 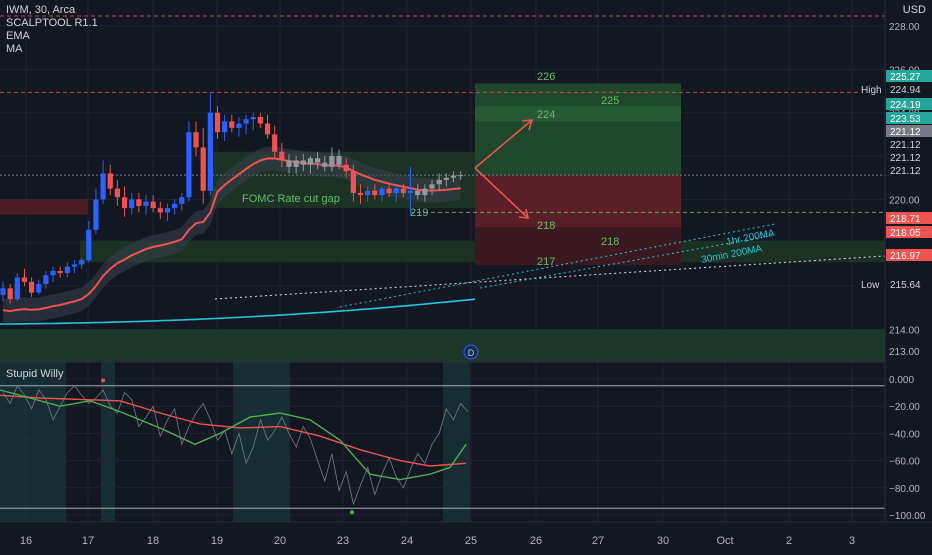 What do you see at coordinates (291, 199) in the screenshot?
I see `fomc-gap-label: FOMC Rate cut gap` at bounding box center [291, 199].